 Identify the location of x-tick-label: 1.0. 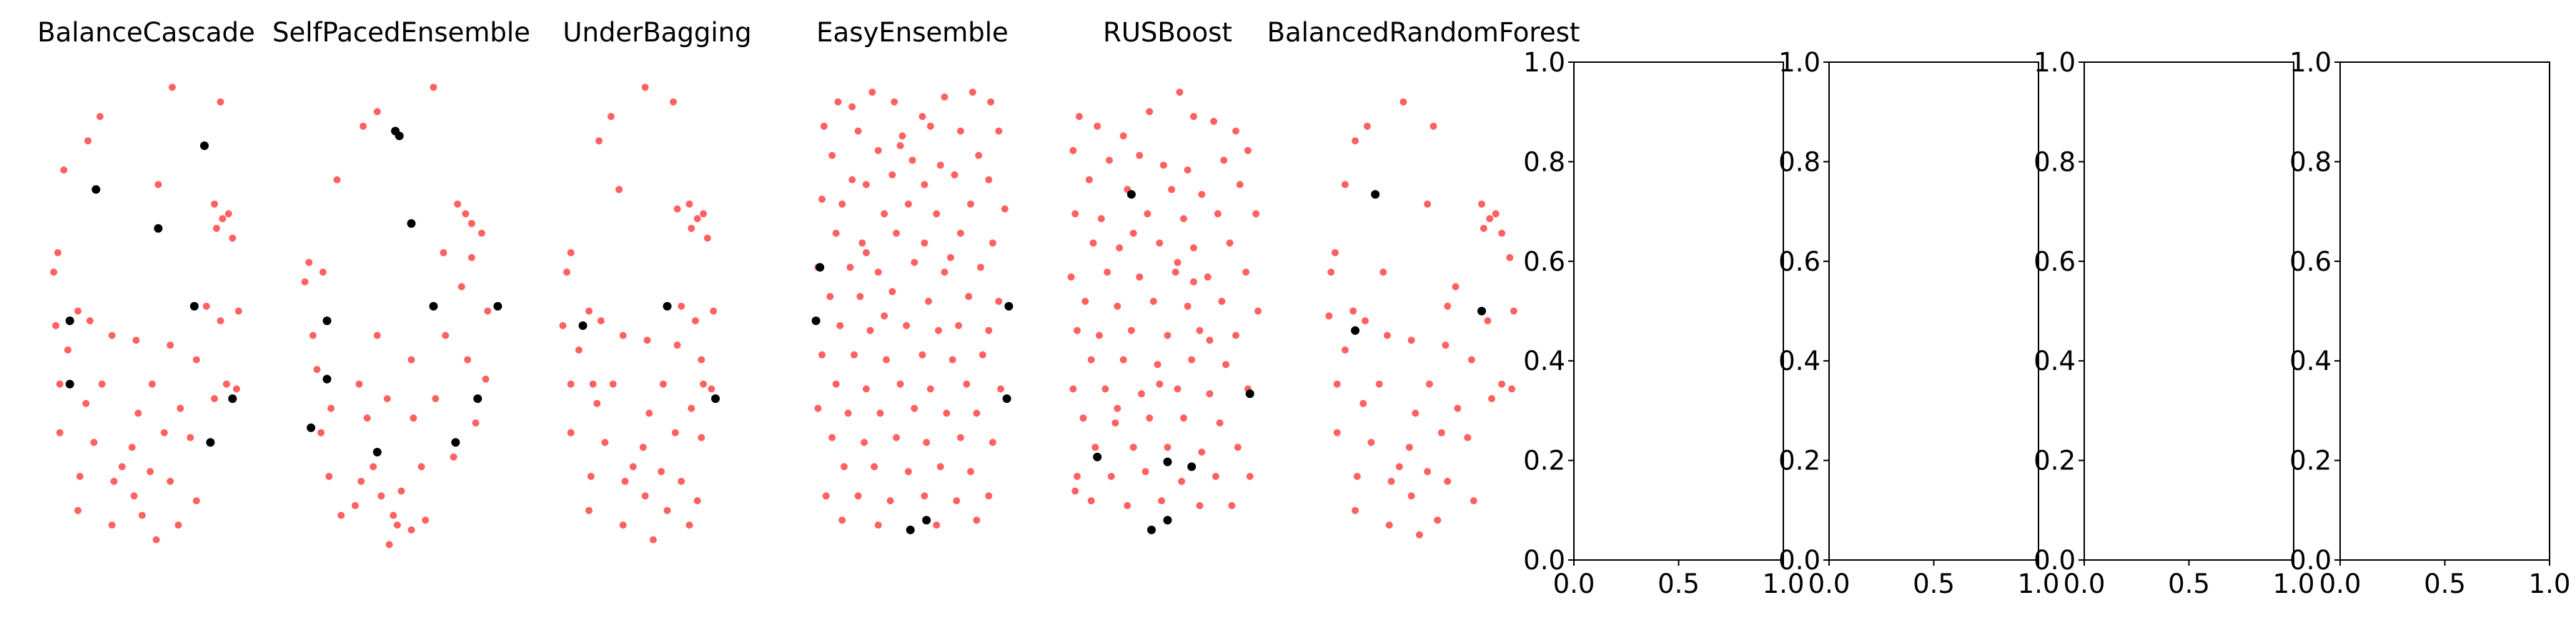
(2039, 584).